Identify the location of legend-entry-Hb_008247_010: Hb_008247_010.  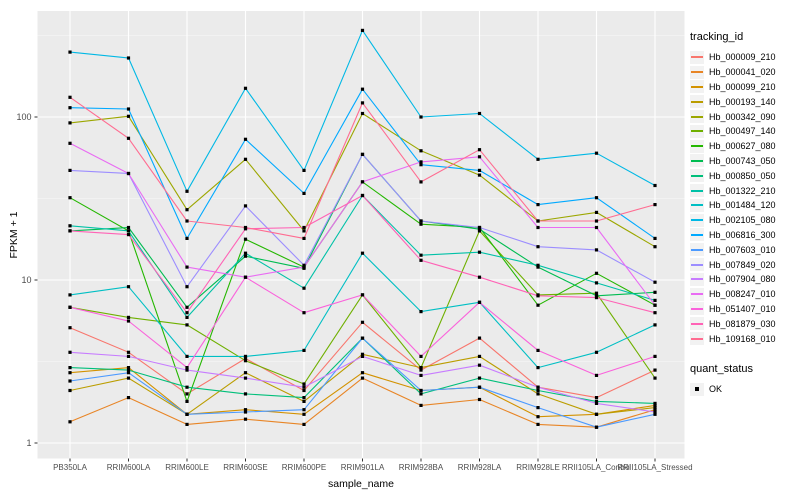
(744, 294).